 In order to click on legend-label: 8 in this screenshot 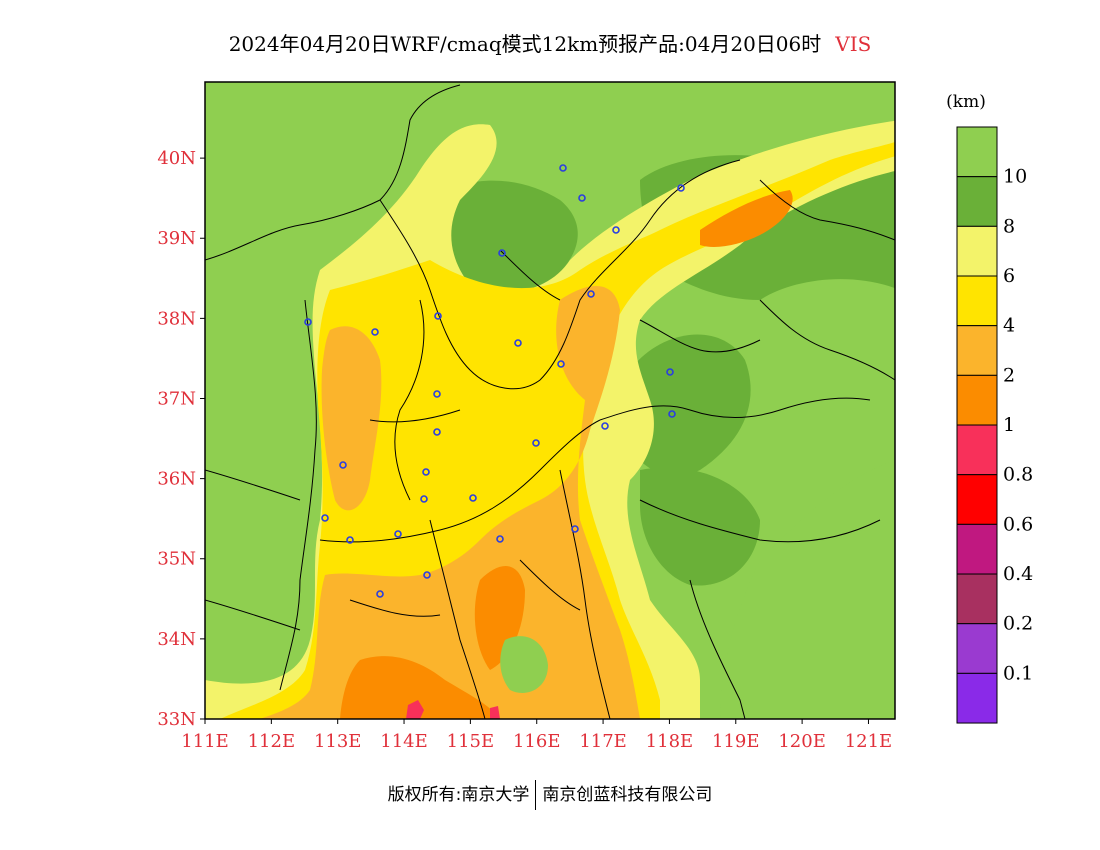, I will do `click(1009, 226)`.